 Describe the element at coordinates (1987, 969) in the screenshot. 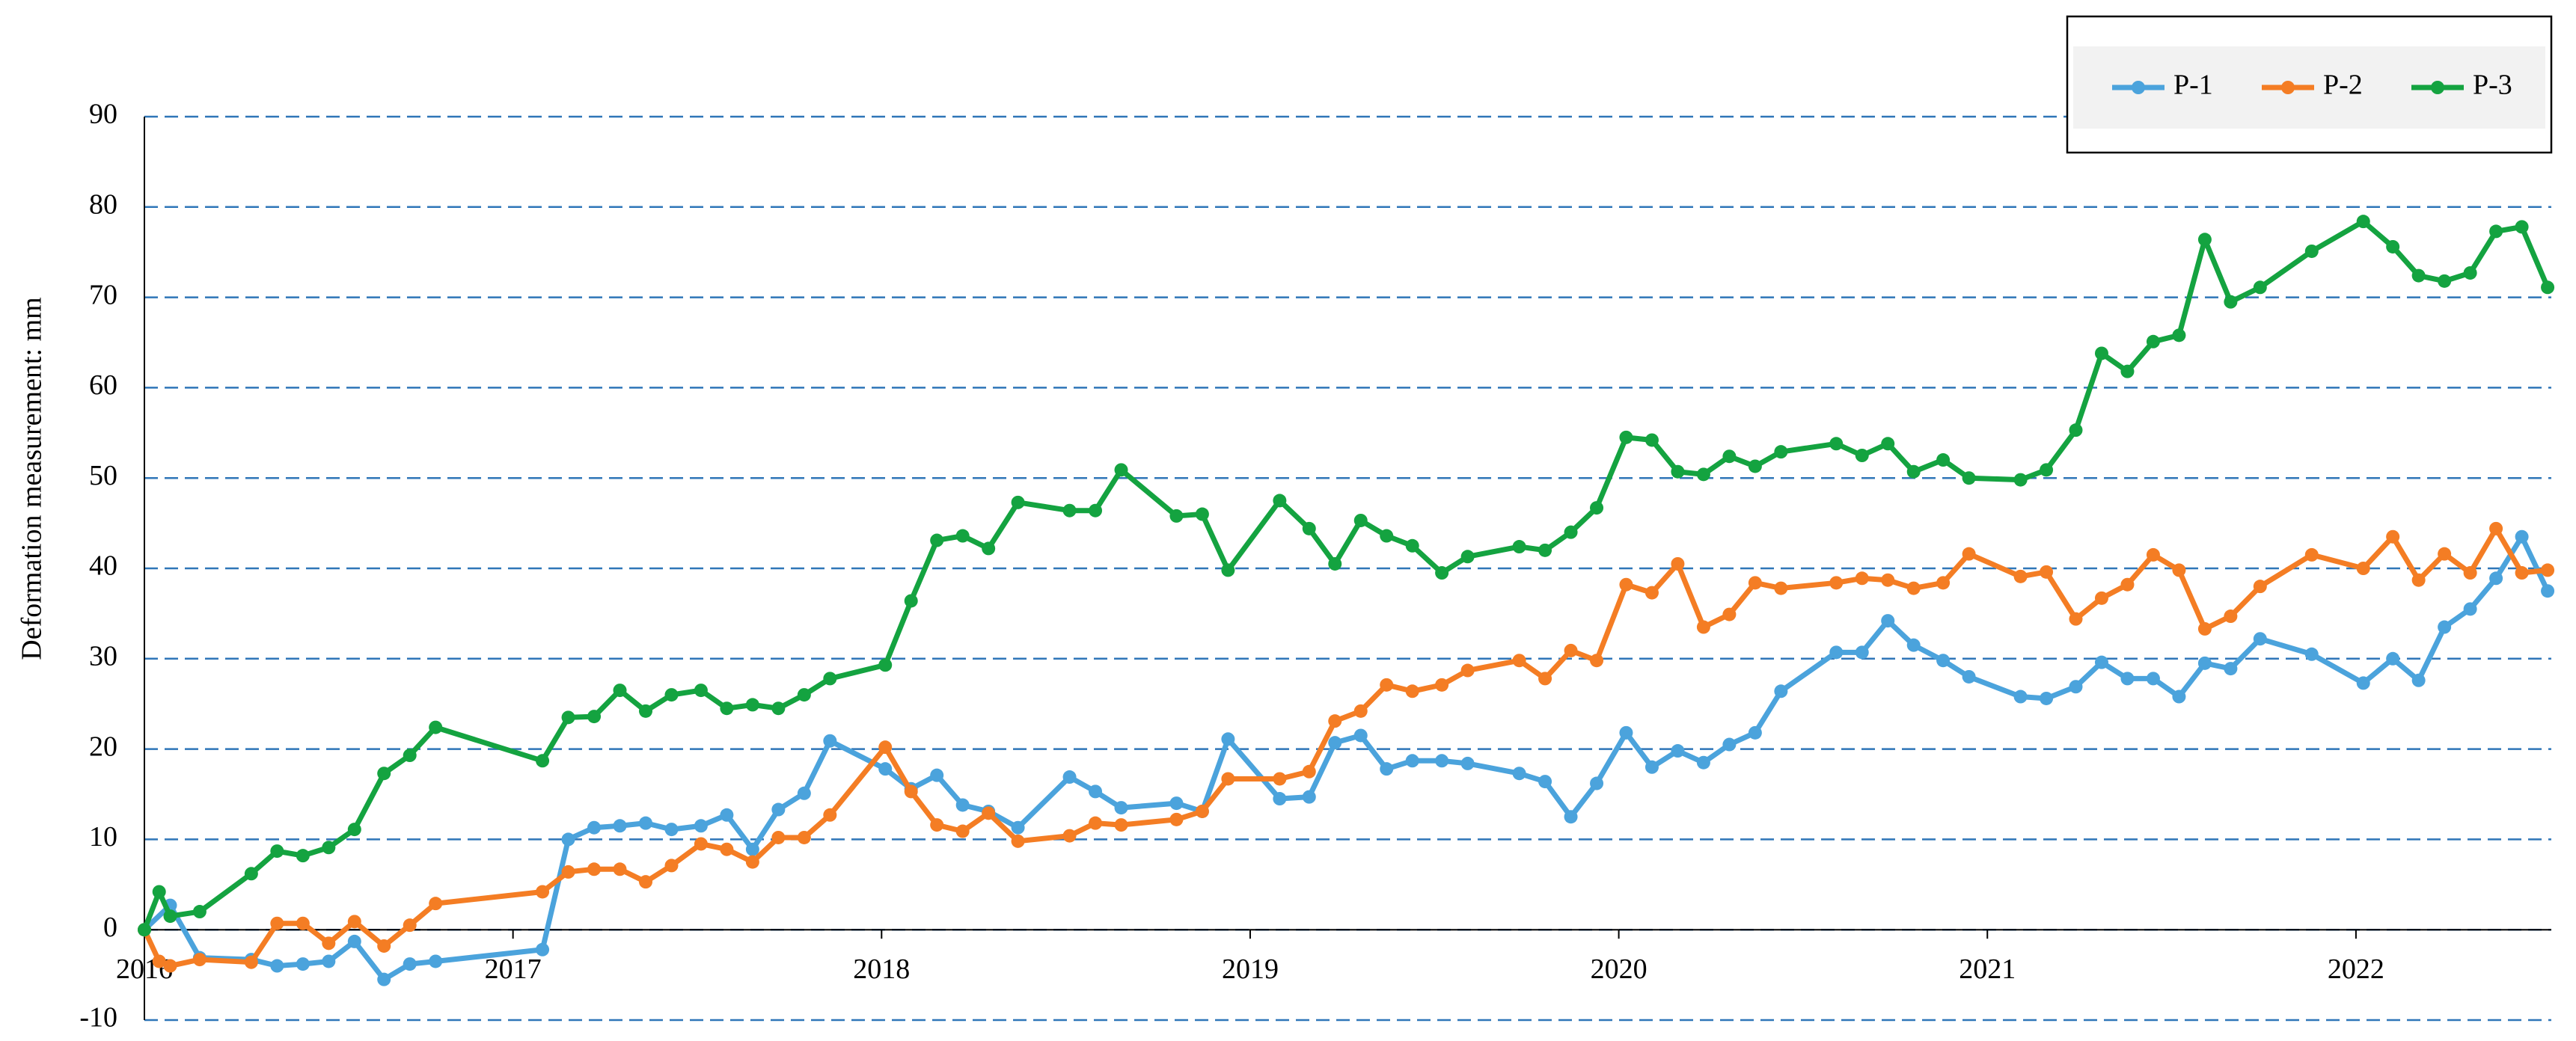

I see `x-tick-label: 2021` at that location.